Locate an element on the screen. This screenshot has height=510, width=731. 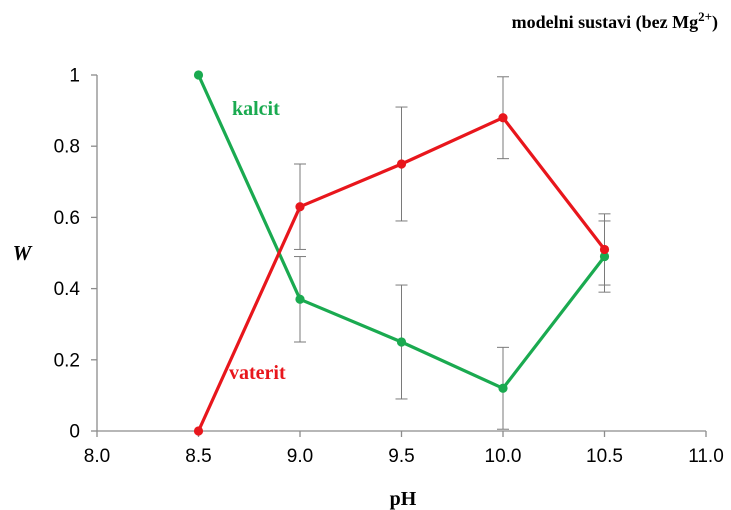
series-label-vaterit: vaterit is located at coordinates (257, 373).